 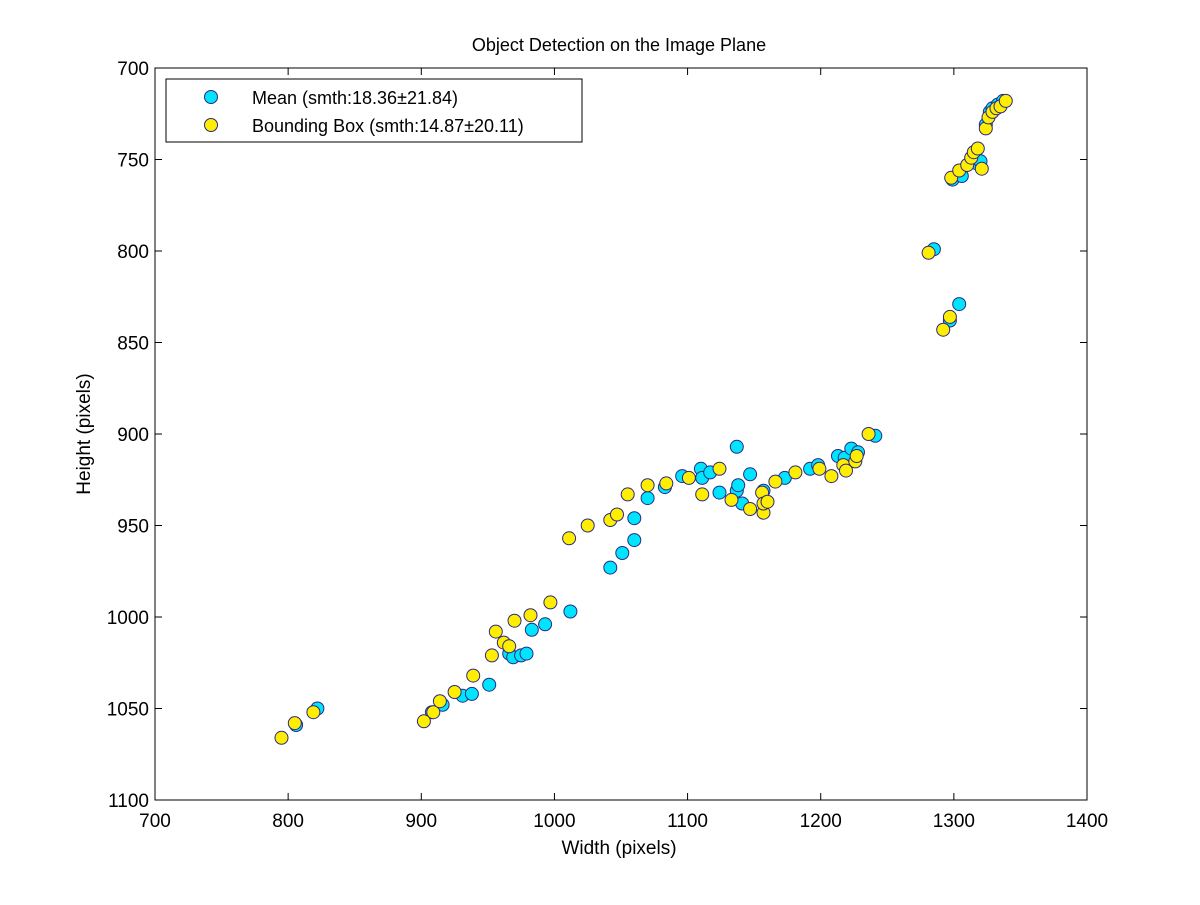 What do you see at coordinates (133, 161) in the screenshot?
I see `y-tick-label: 750` at bounding box center [133, 161].